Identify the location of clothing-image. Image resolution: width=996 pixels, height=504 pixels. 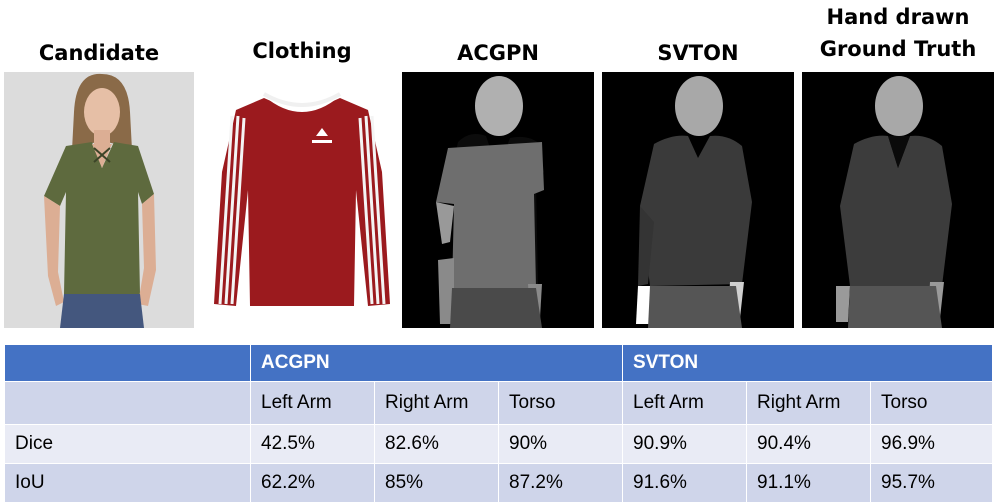
(302, 200).